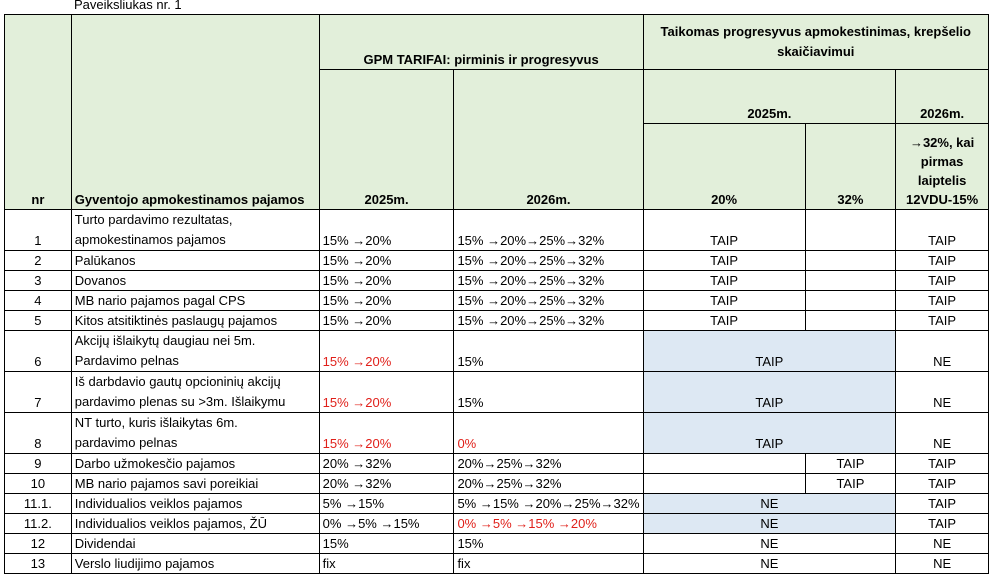 This screenshot has height=576, width=989. Describe the element at coordinates (769, 96) in the screenshot. I see `header-prog-2025: 2025m.` at that location.